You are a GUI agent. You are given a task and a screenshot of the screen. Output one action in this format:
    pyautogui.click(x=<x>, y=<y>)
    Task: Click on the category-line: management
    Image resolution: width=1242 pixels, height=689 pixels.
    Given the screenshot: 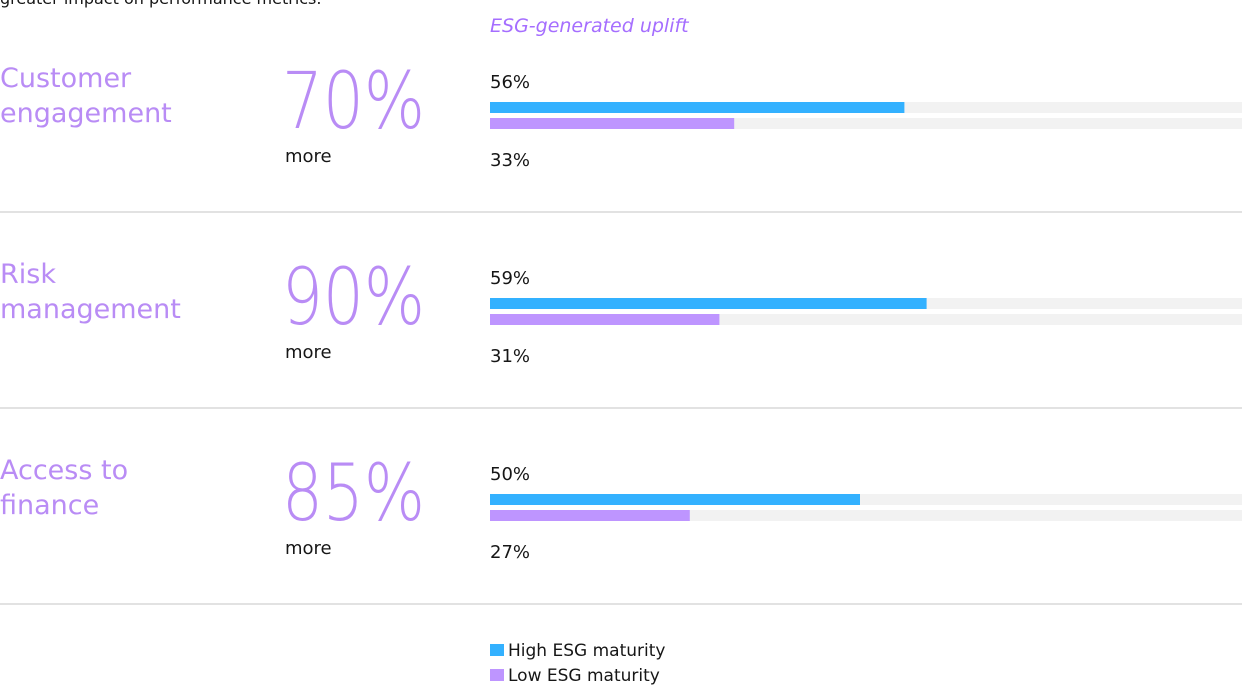 What is the action you would take?
    pyautogui.click(x=90, y=309)
    